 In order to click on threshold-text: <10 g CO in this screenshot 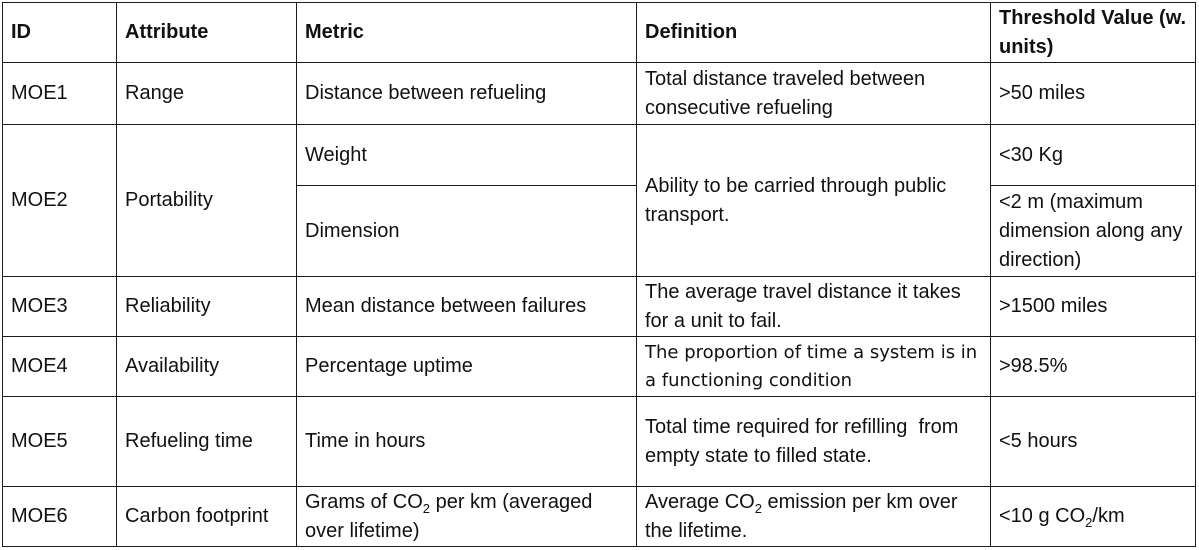, I will do `click(1042, 516)`.